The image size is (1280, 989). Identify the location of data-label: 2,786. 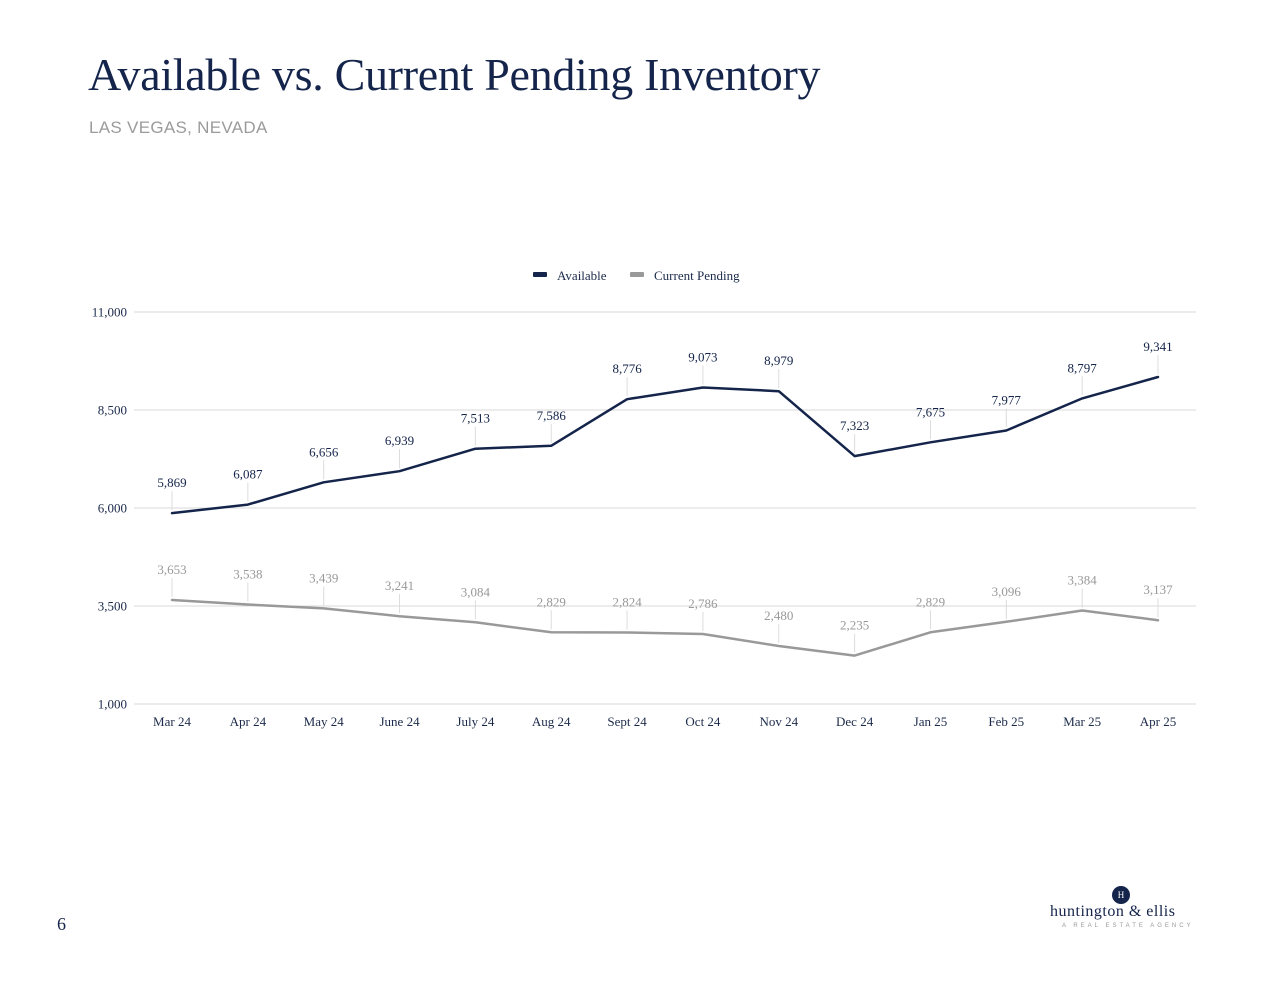
(703, 603).